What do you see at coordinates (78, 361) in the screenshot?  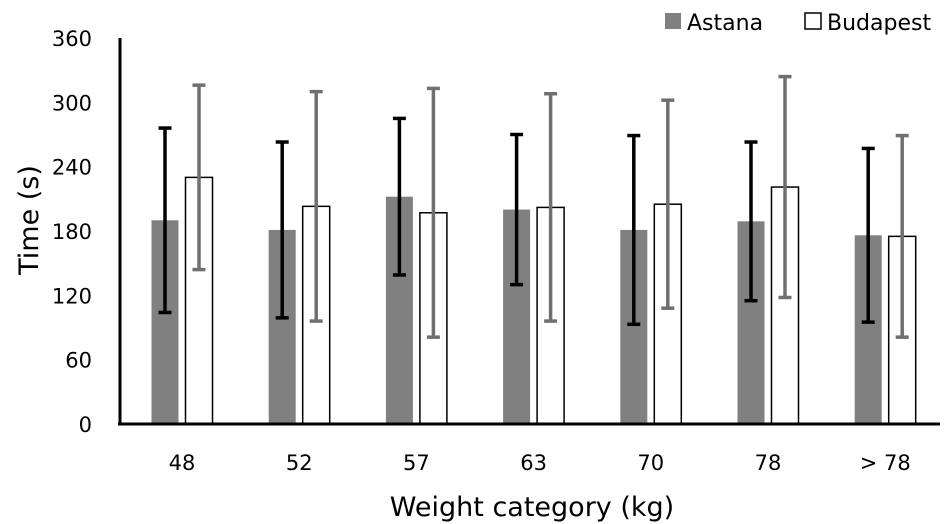 I see `y-tick-label: 60` at bounding box center [78, 361].